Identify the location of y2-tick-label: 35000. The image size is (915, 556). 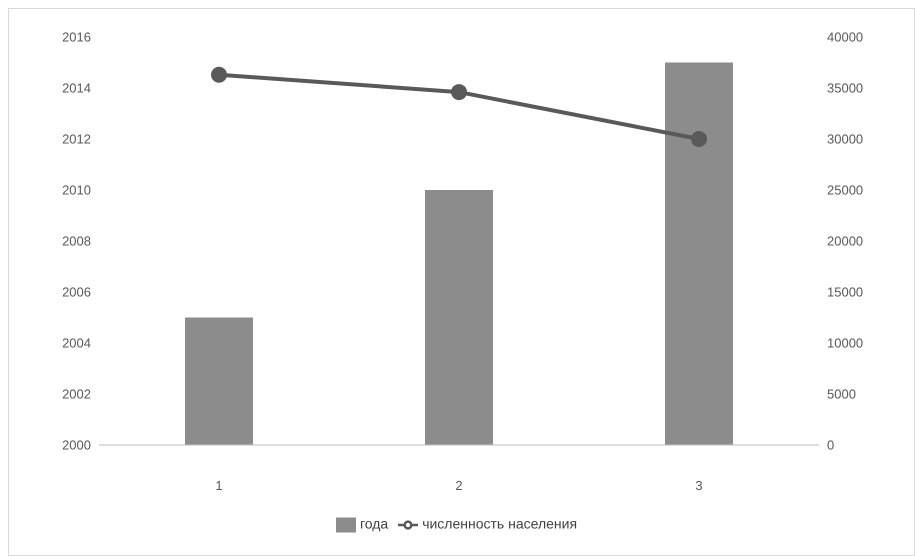
(845, 88).